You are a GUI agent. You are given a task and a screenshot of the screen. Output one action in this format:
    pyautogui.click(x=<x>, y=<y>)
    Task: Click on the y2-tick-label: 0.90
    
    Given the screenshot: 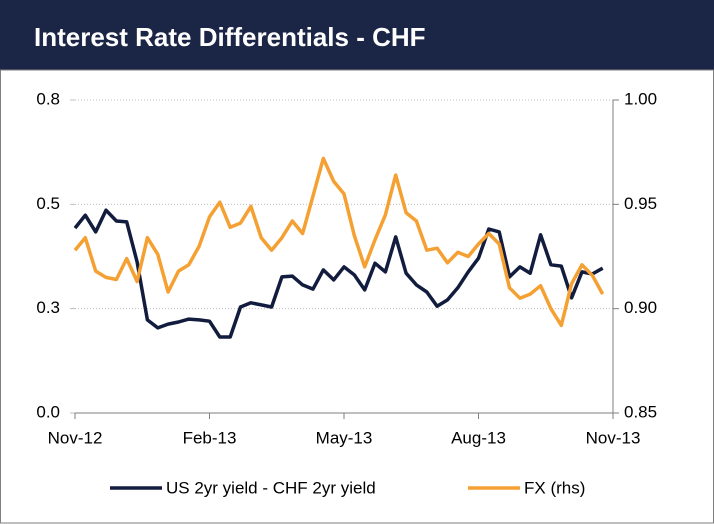 What is the action you would take?
    pyautogui.click(x=640, y=307)
    